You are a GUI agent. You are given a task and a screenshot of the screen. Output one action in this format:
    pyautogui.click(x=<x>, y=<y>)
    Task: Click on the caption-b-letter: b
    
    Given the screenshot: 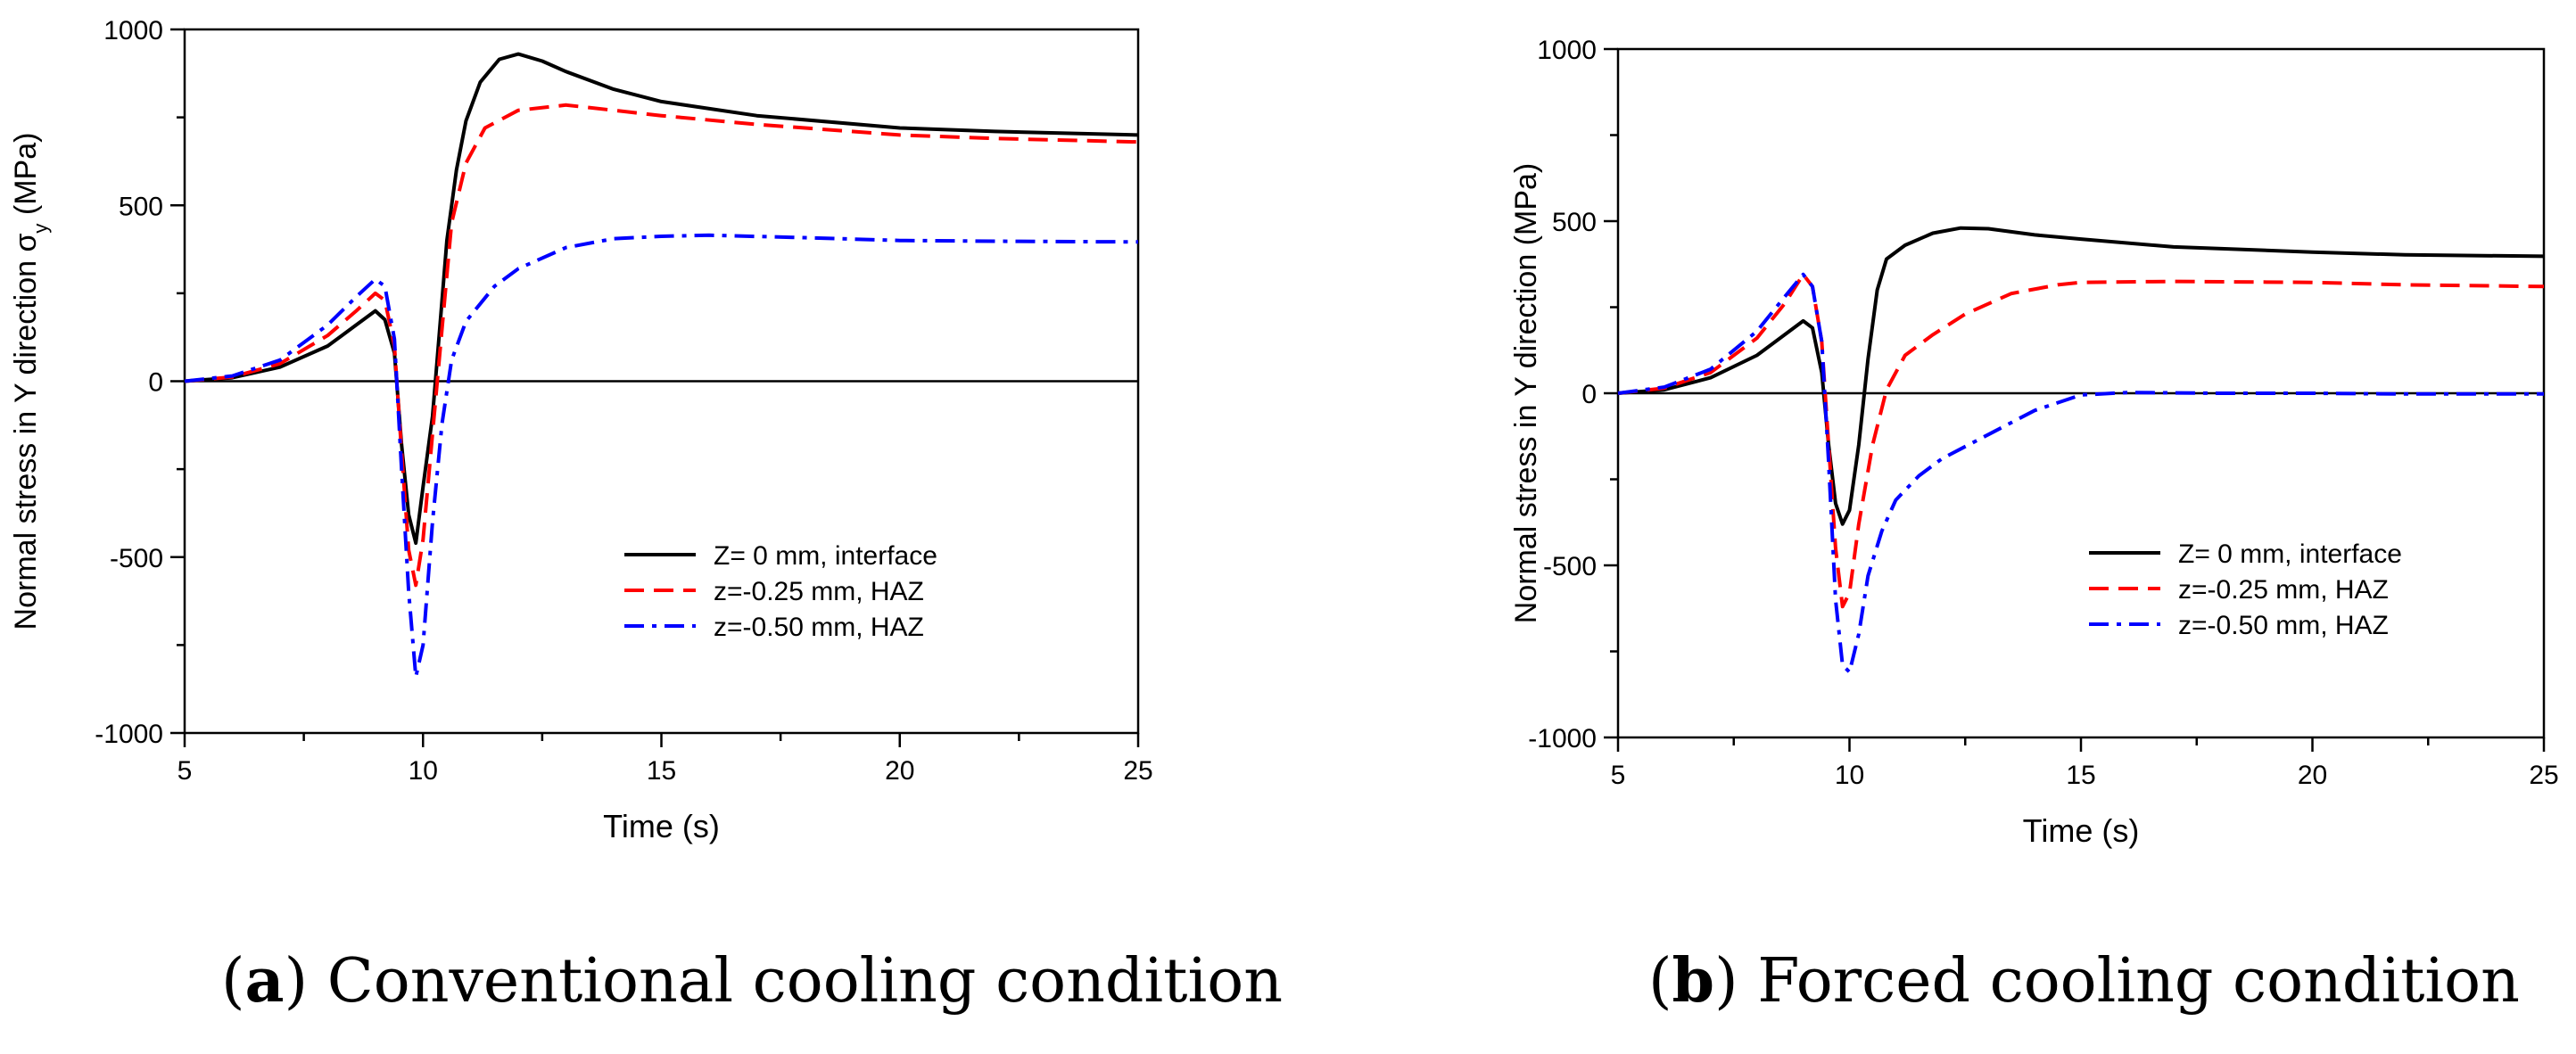 What is the action you would take?
    pyautogui.click(x=1693, y=981)
    